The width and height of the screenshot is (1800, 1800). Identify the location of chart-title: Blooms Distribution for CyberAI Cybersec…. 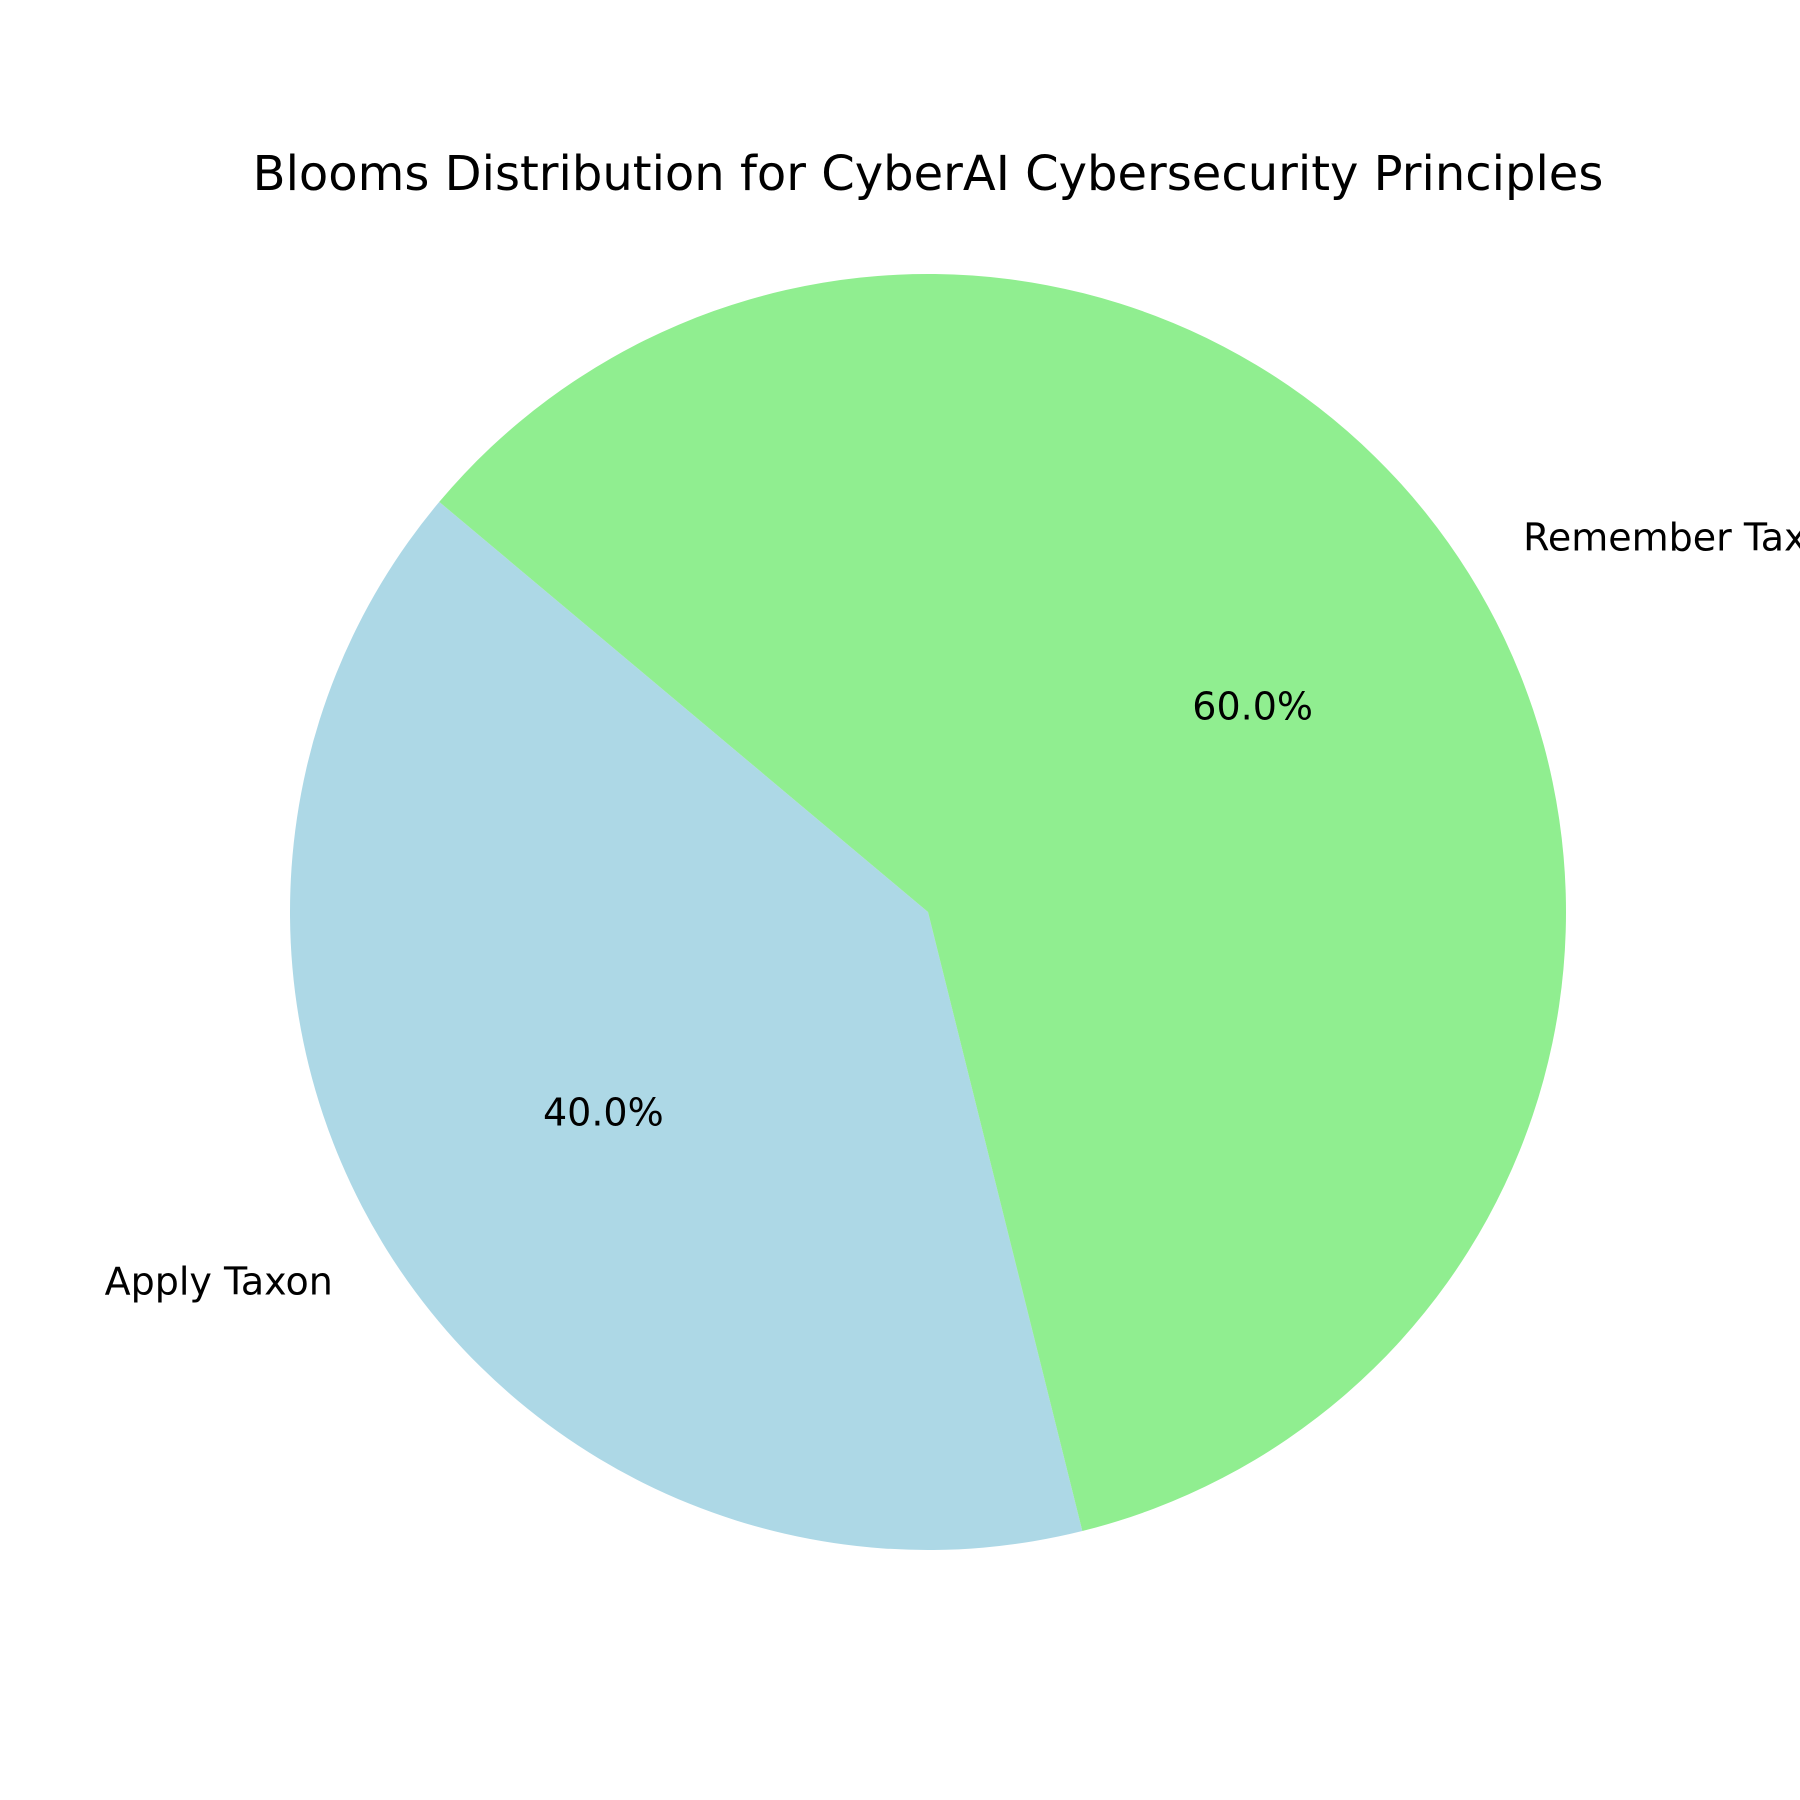
(928, 174).